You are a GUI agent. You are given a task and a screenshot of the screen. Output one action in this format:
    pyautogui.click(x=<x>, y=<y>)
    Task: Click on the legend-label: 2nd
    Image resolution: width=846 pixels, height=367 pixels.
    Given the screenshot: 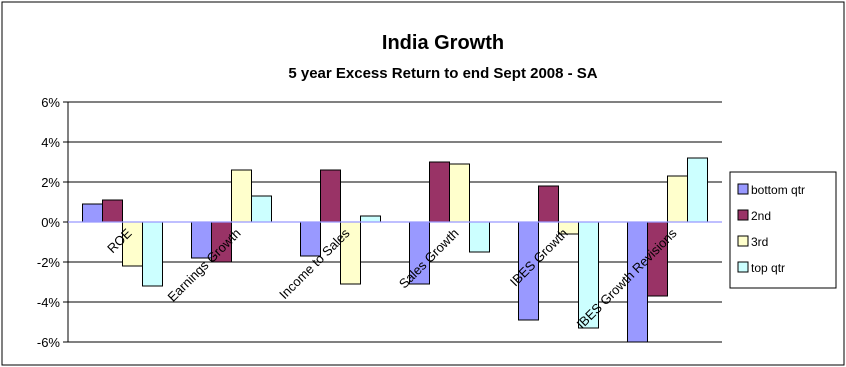 What is the action you would take?
    pyautogui.click(x=761, y=216)
    